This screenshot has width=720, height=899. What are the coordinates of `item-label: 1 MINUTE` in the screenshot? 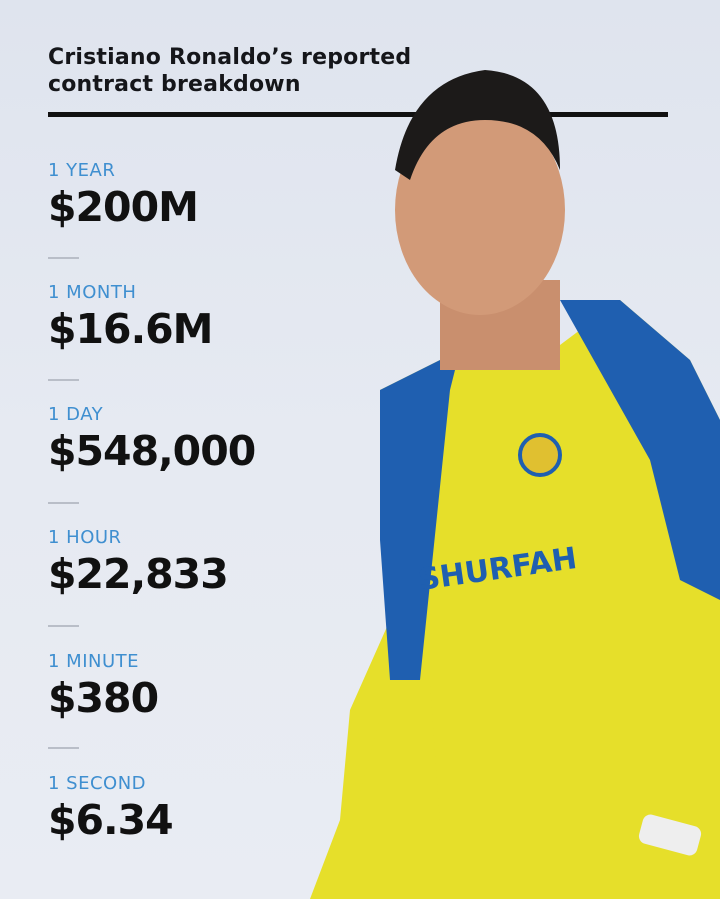 It's located at (94, 661).